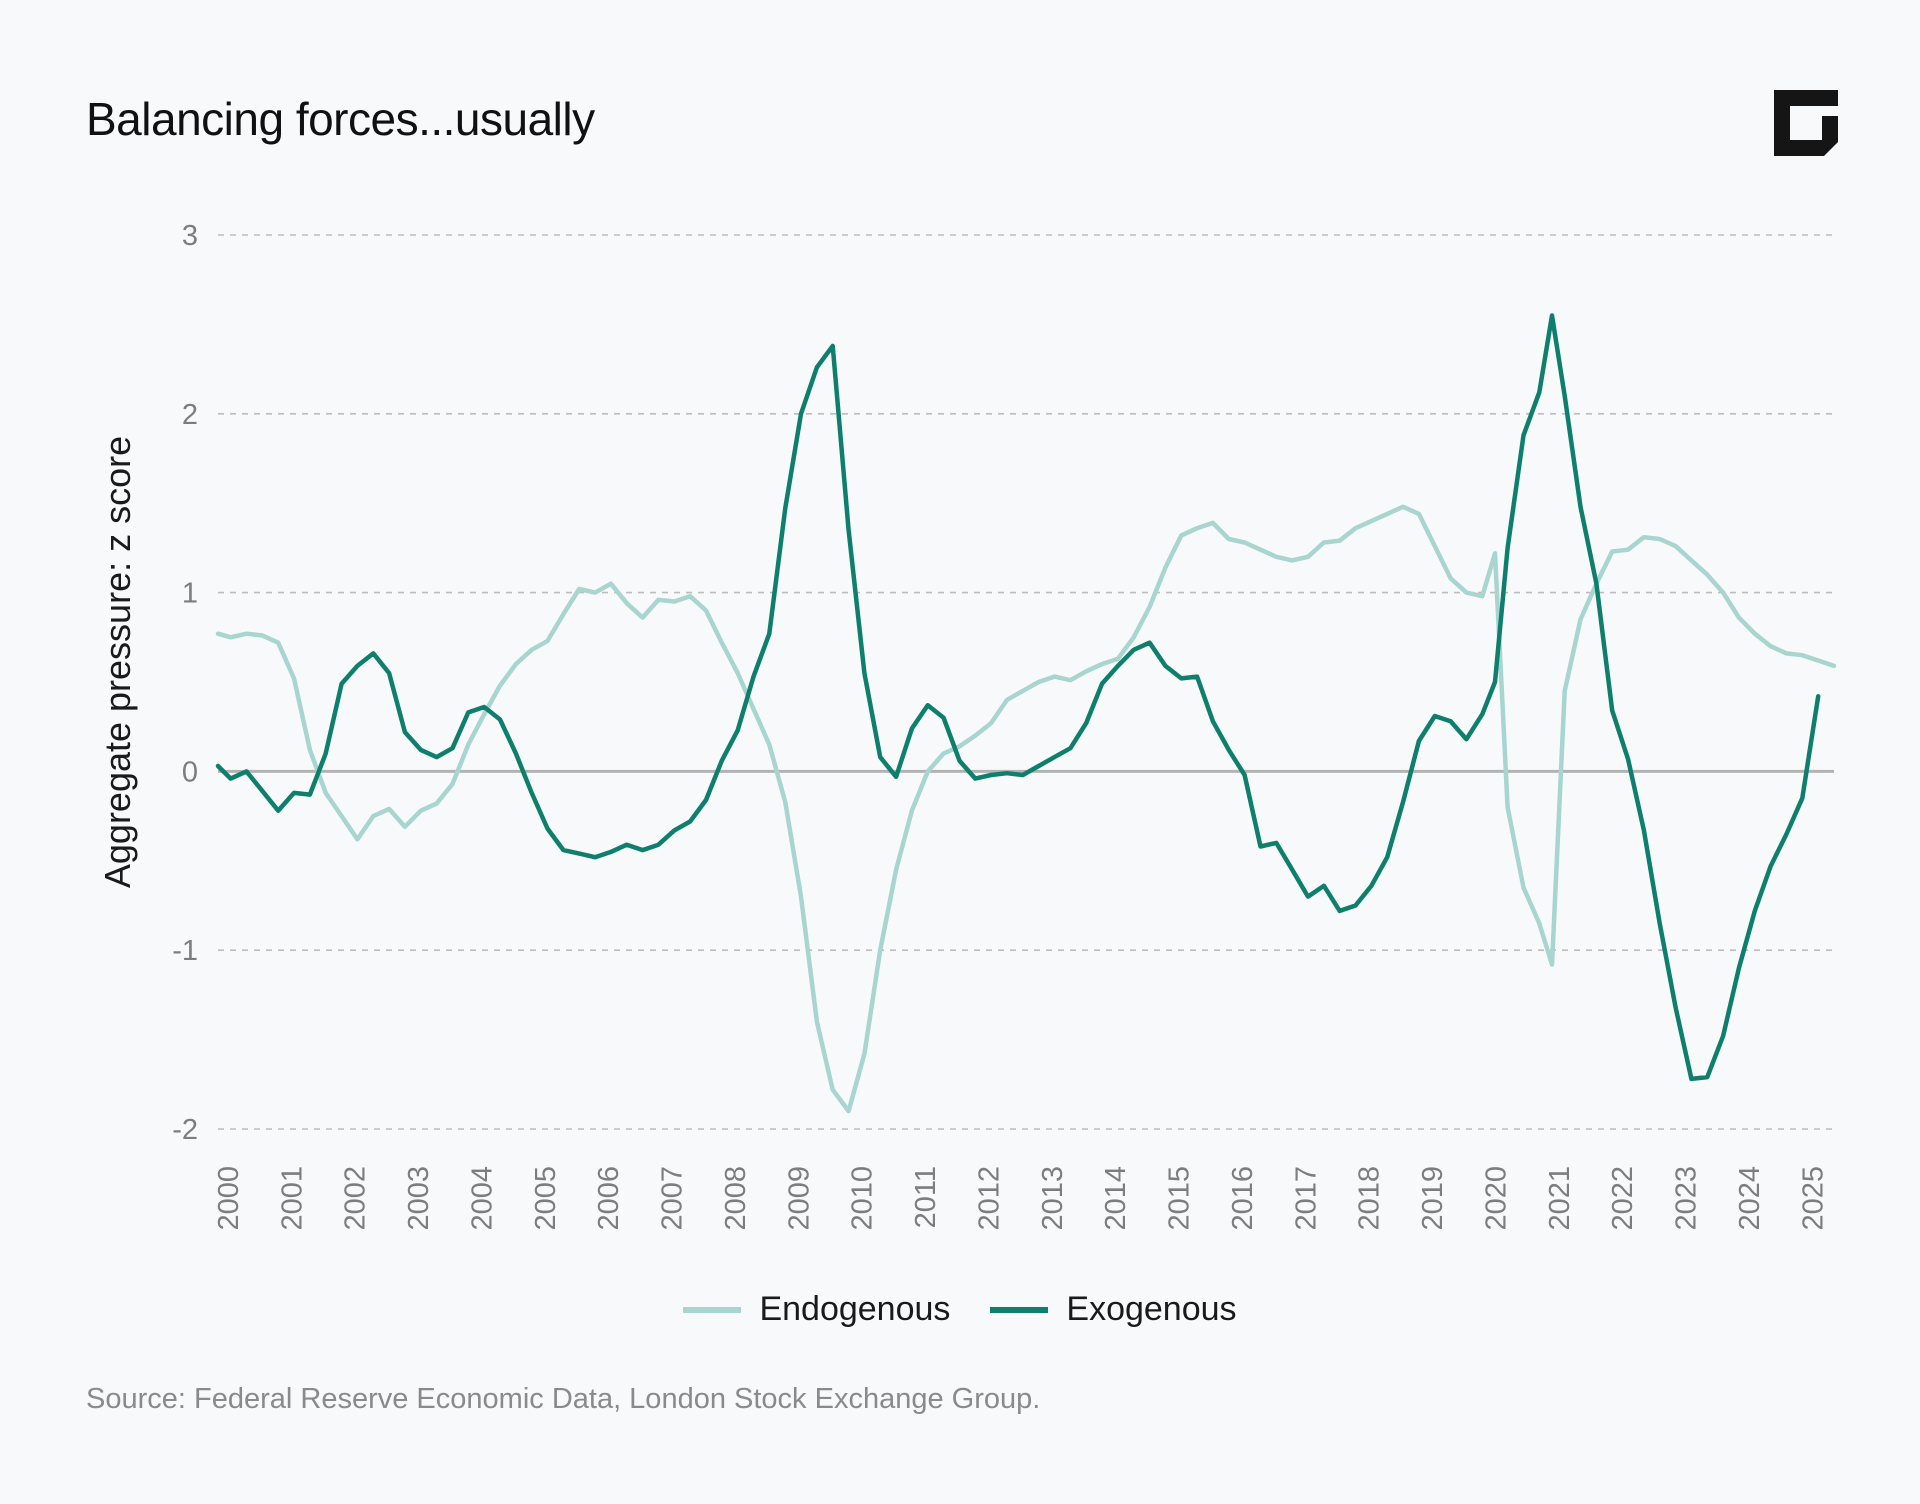 This screenshot has height=1504, width=1920. I want to click on y-tick-label-1: 1, so click(190, 594).